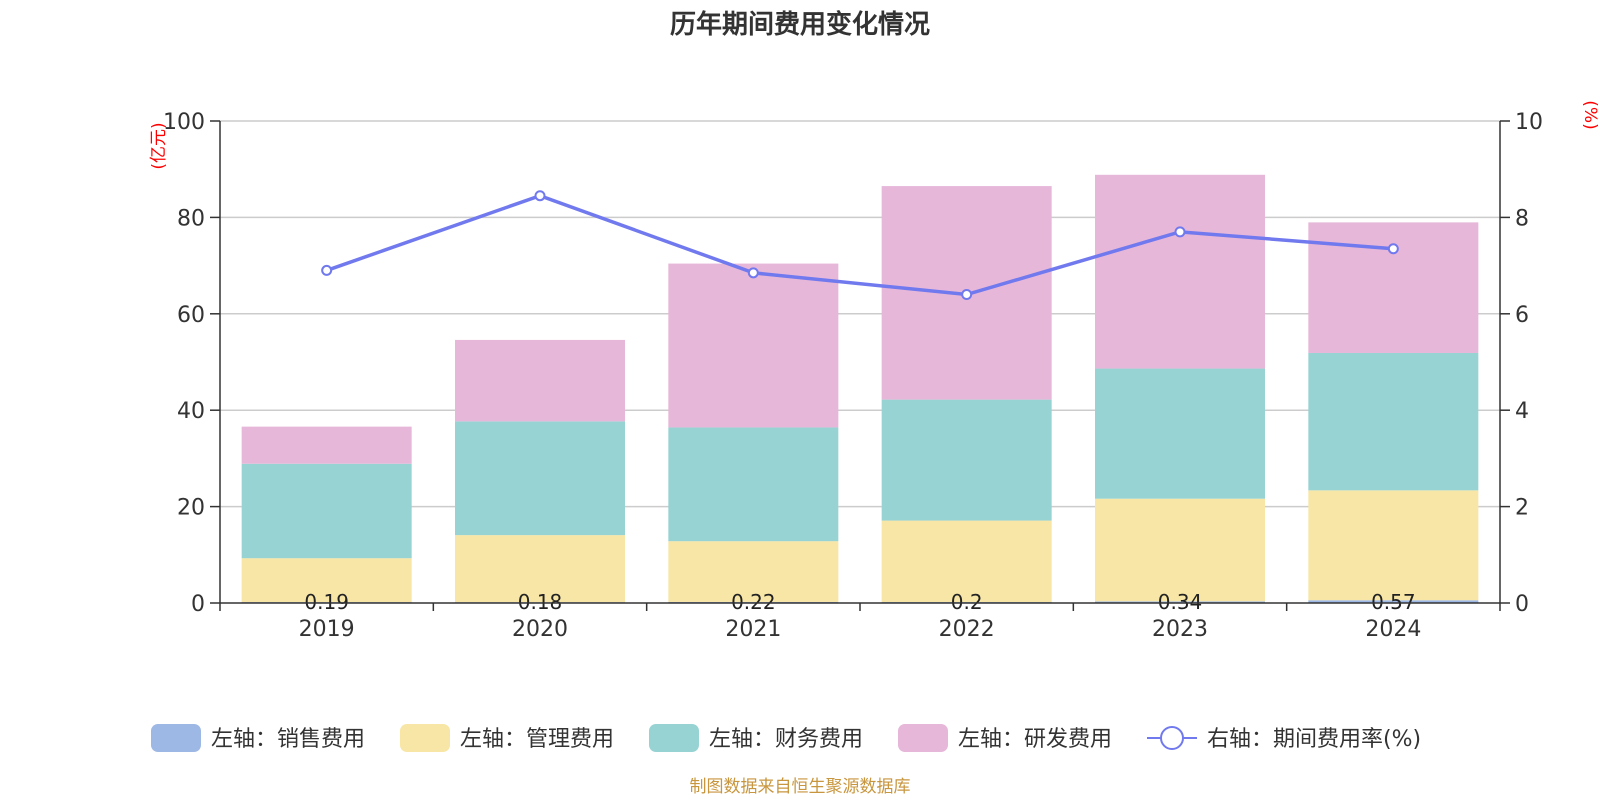  I want to click on bar-data-label: 0.2, so click(967, 602).